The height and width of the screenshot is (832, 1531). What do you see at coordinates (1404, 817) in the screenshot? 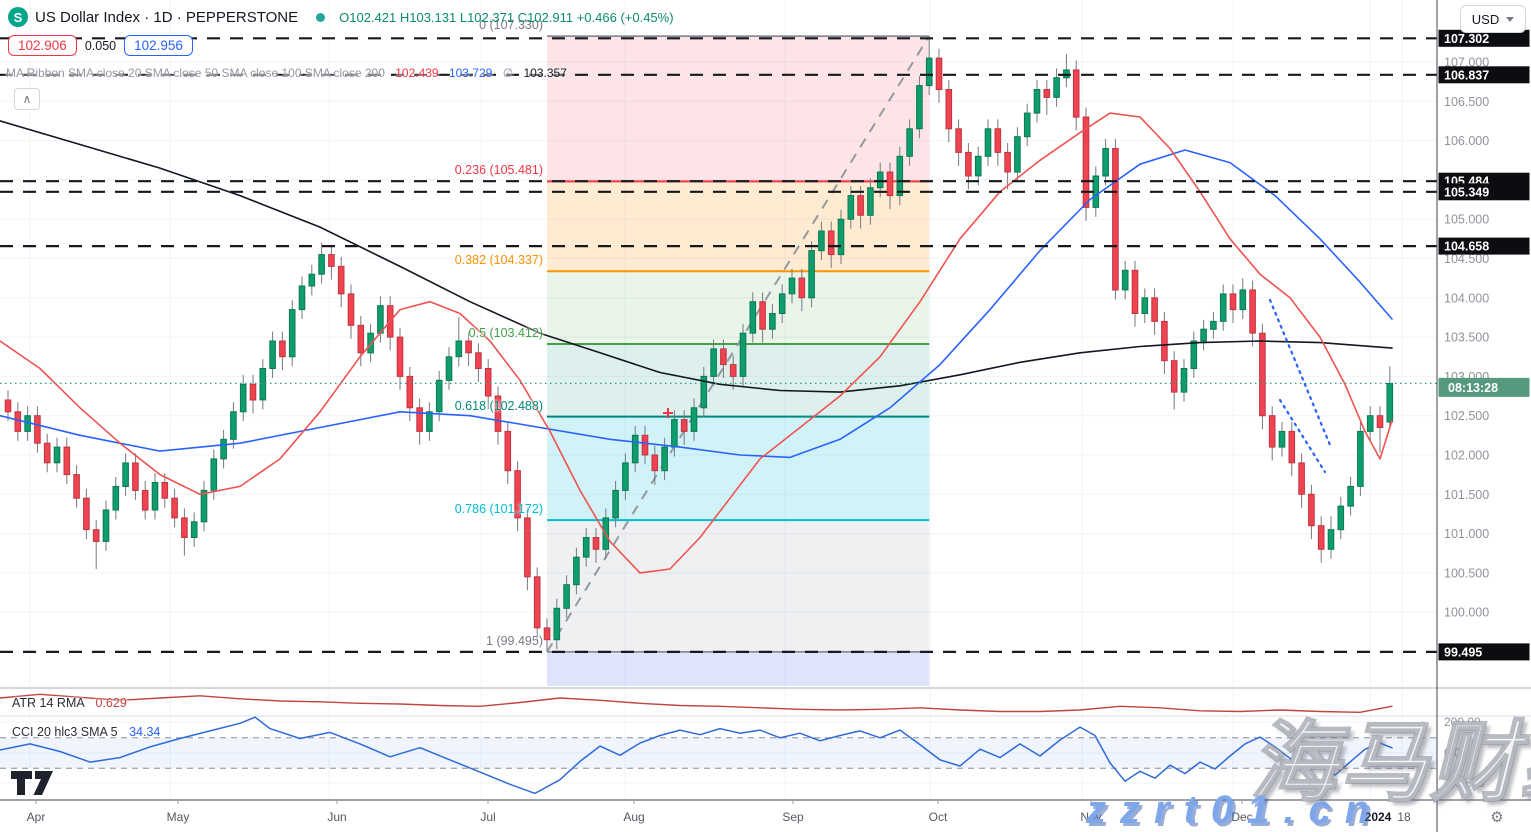
I see `time-axis-day-label: 18` at bounding box center [1404, 817].